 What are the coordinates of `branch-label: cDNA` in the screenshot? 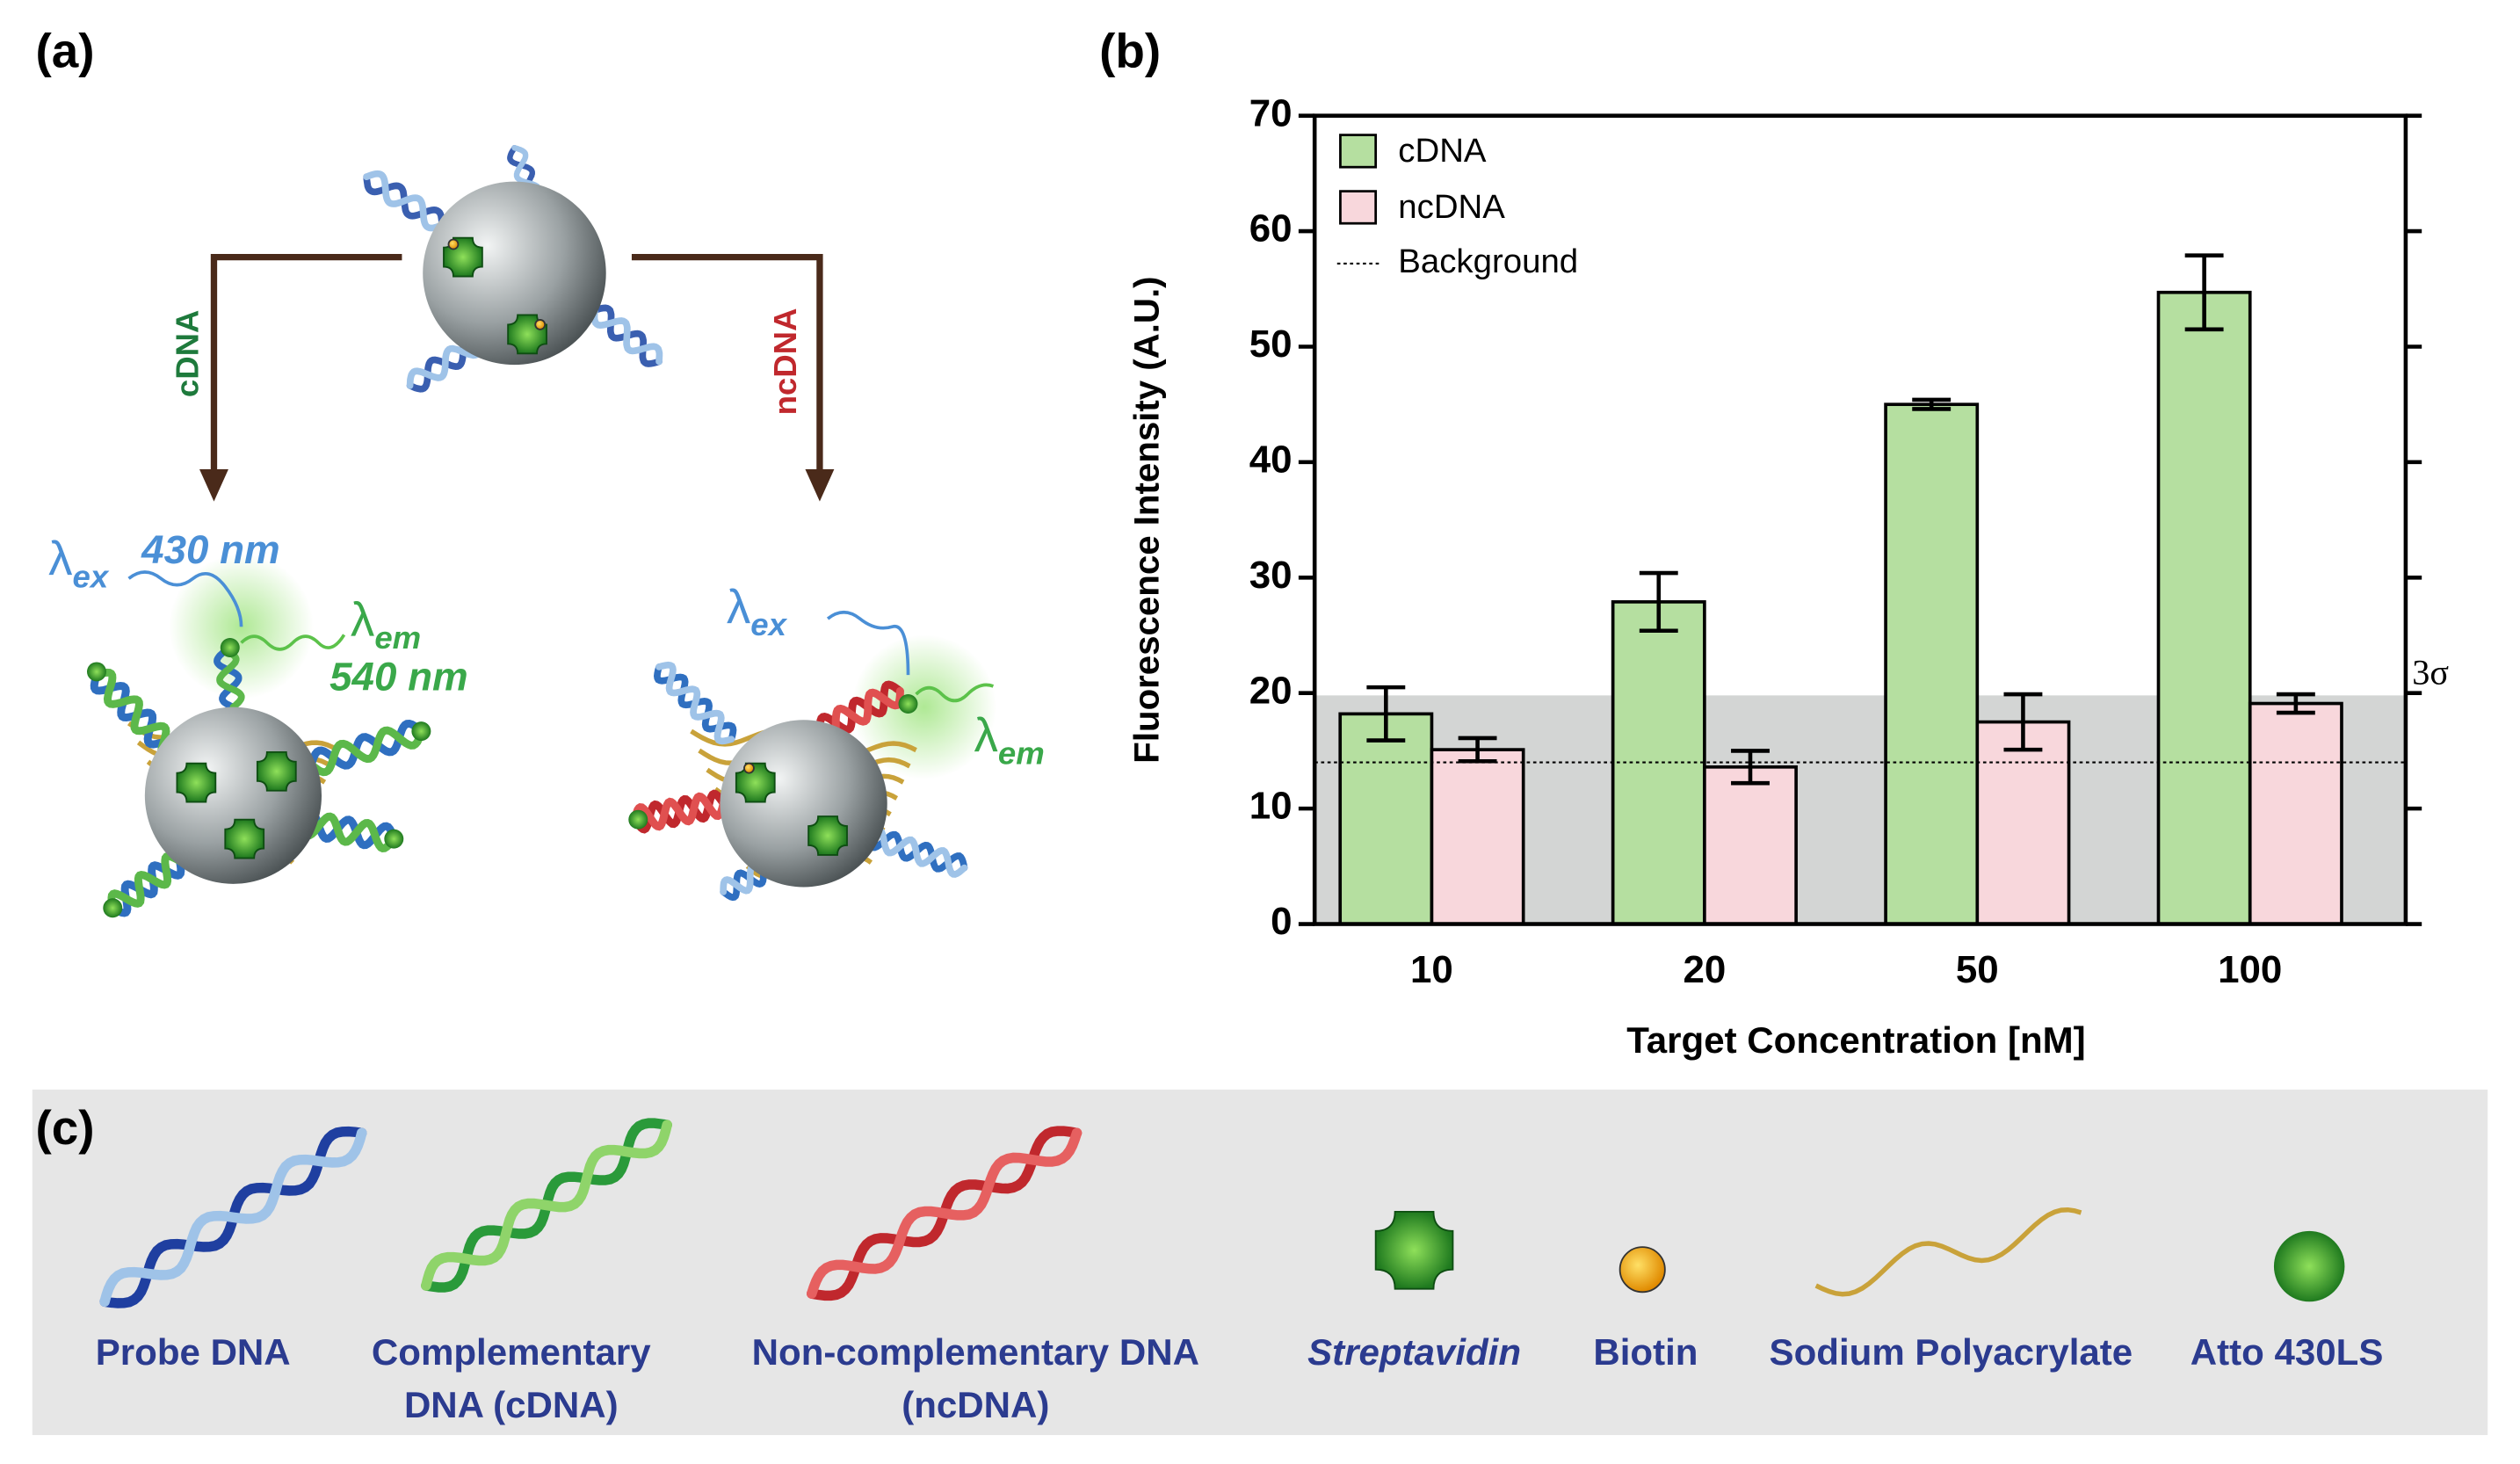 It's located at (188, 354).